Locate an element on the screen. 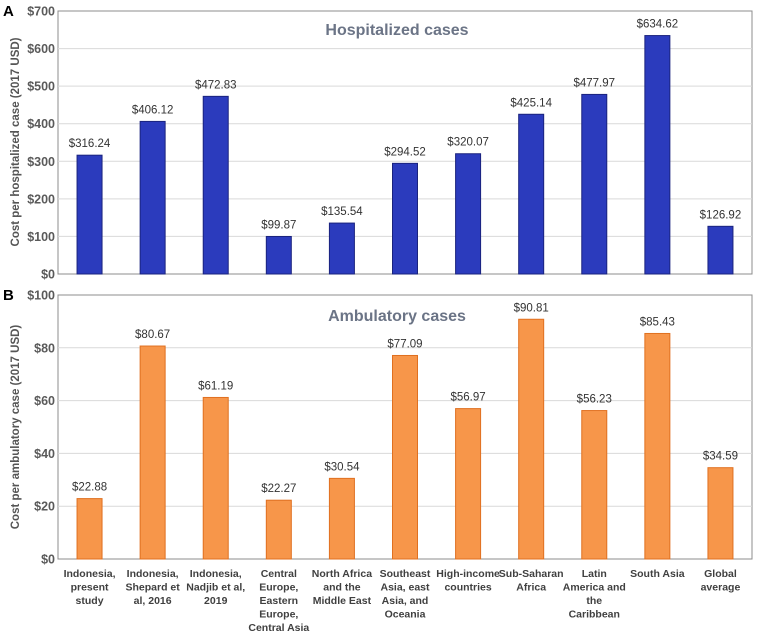 The width and height of the screenshot is (757, 644). panel-b-y-tick-label: $0 is located at coordinates (48, 560).